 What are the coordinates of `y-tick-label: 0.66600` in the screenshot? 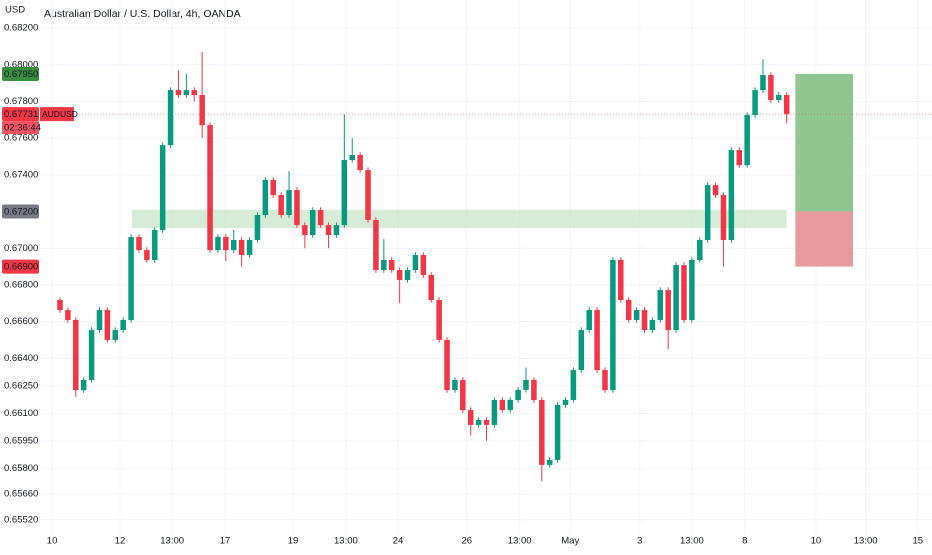 It's located at (21, 321).